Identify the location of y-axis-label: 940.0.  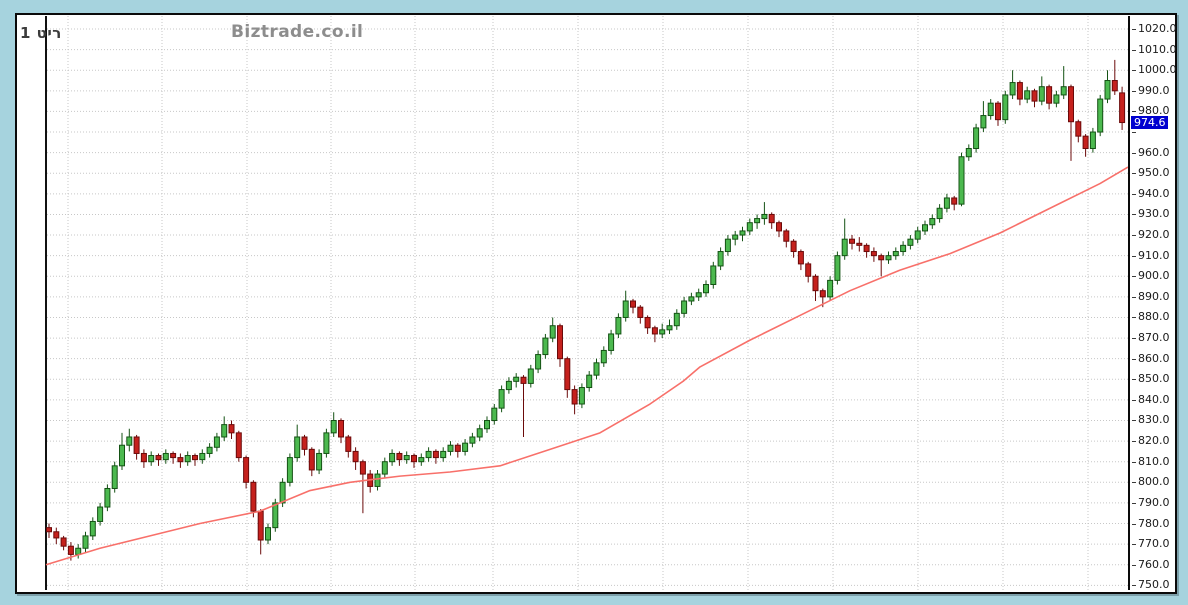
(1154, 193).